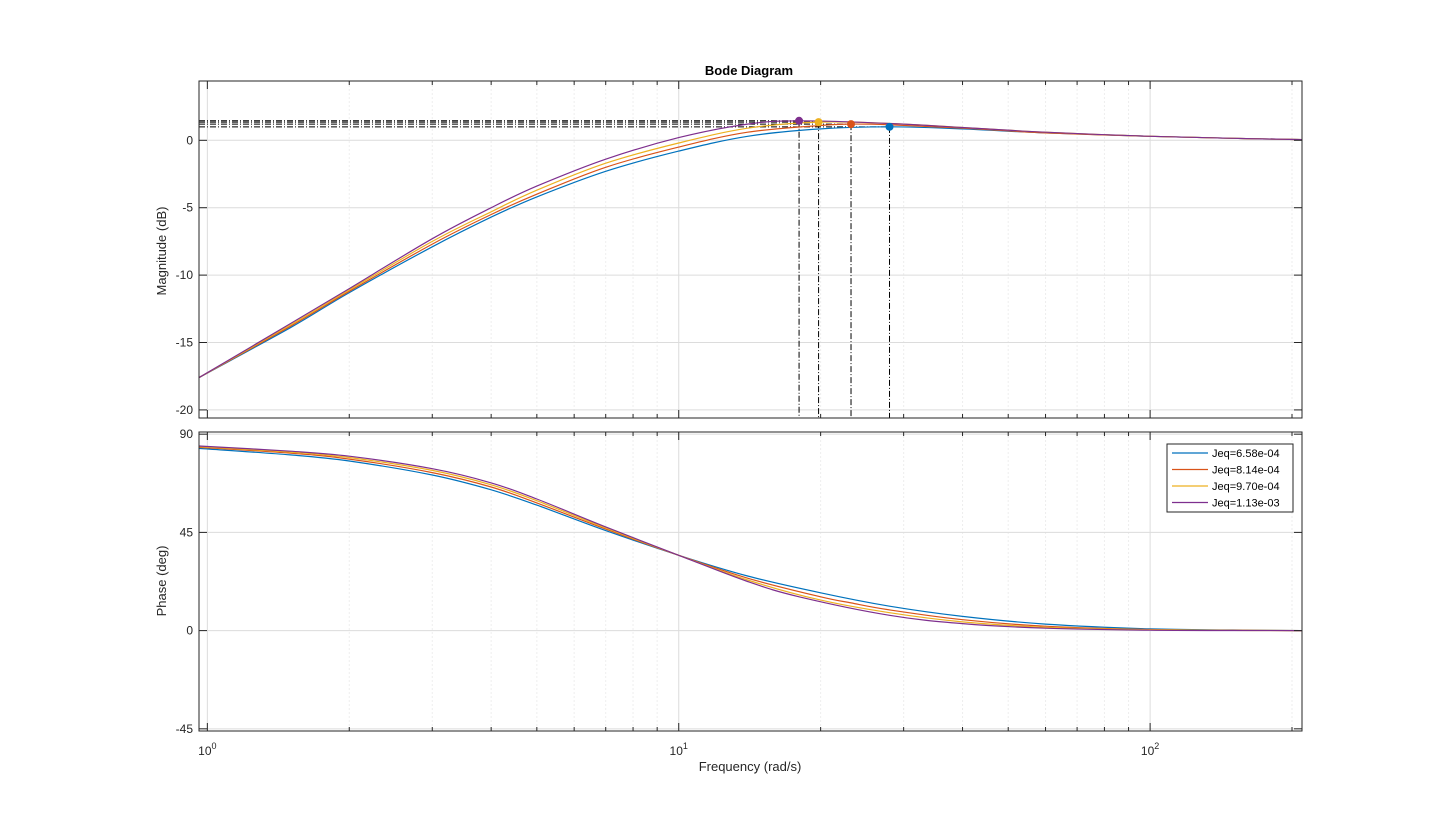 Image resolution: width=1440 pixels, height=823 pixels. Describe the element at coordinates (185, 275) in the screenshot. I see `y-tick-label: -10` at that location.